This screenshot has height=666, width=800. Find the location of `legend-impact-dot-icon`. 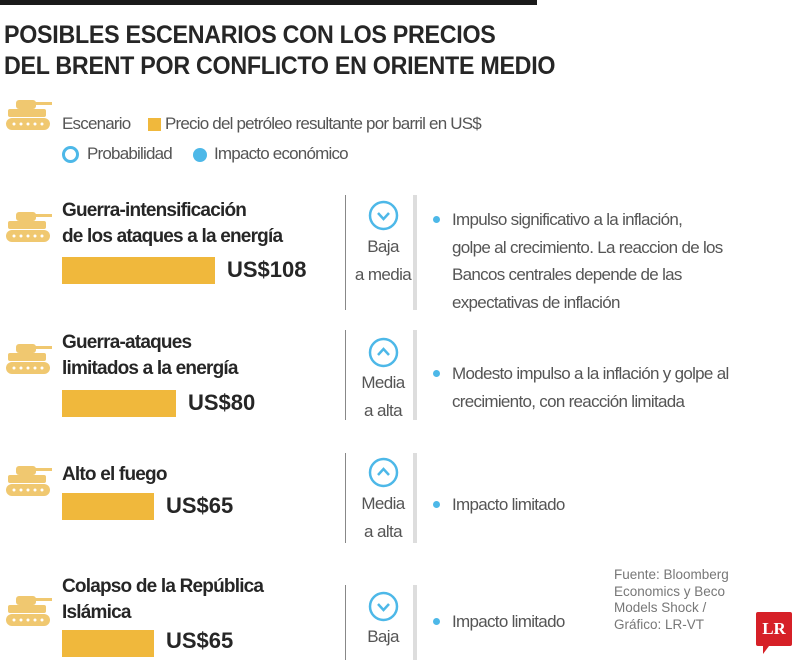

legend-impact-dot-icon is located at coordinates (200, 155).